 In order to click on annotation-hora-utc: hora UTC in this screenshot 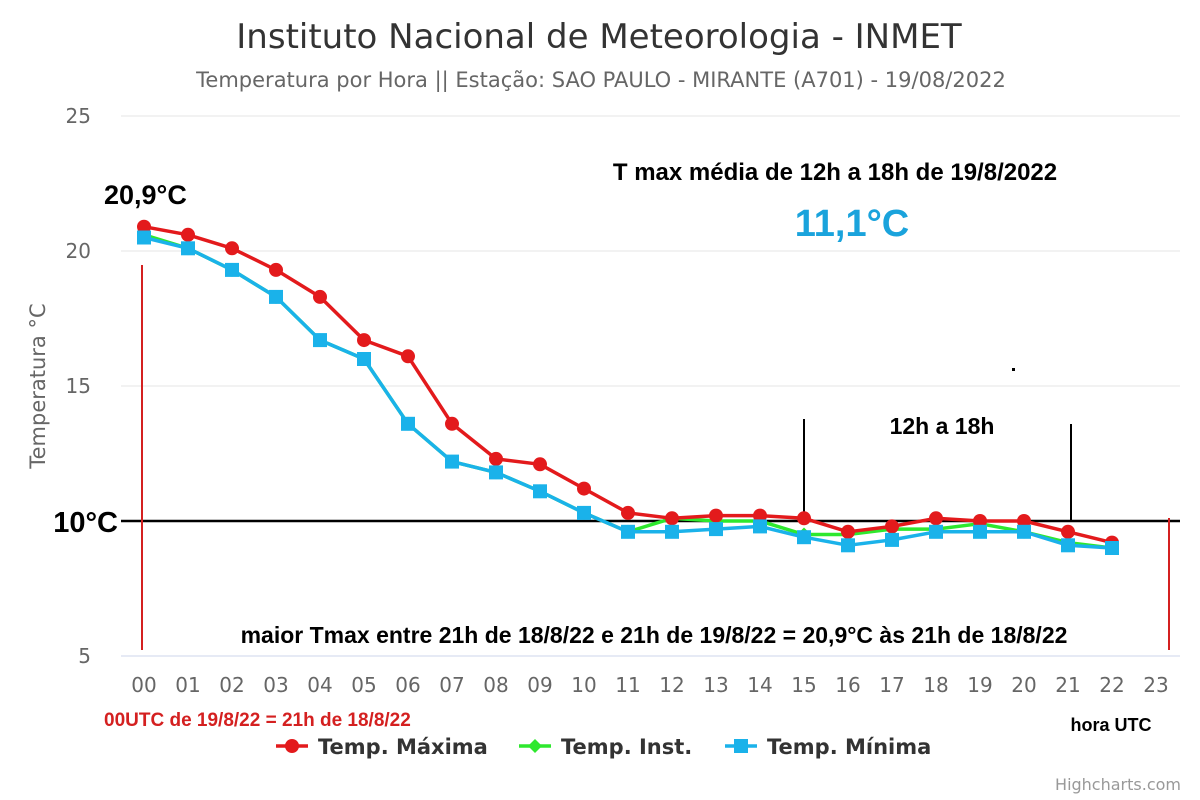, I will do `click(1111, 725)`.